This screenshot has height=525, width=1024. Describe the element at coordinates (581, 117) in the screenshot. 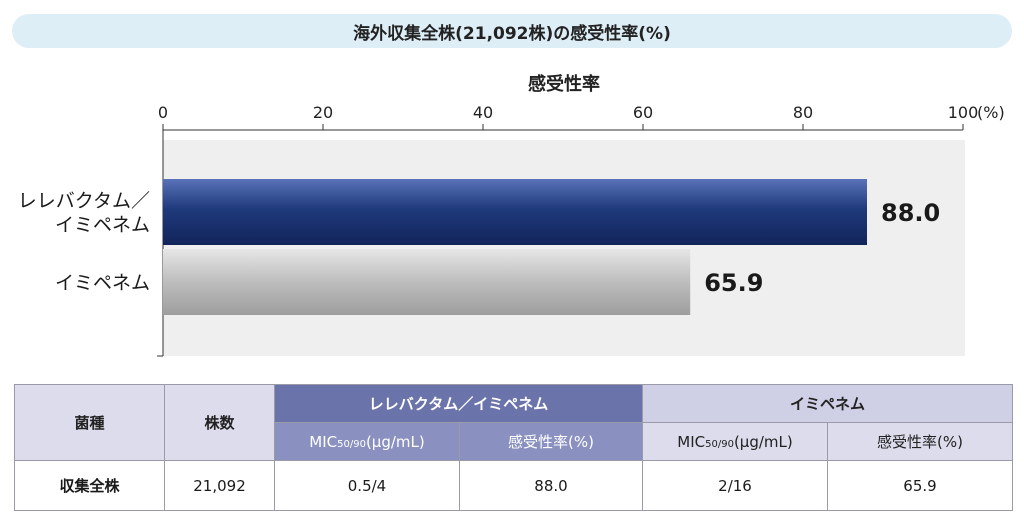

I see `x-axis: 0 20 40 60 80 100(%)` at that location.